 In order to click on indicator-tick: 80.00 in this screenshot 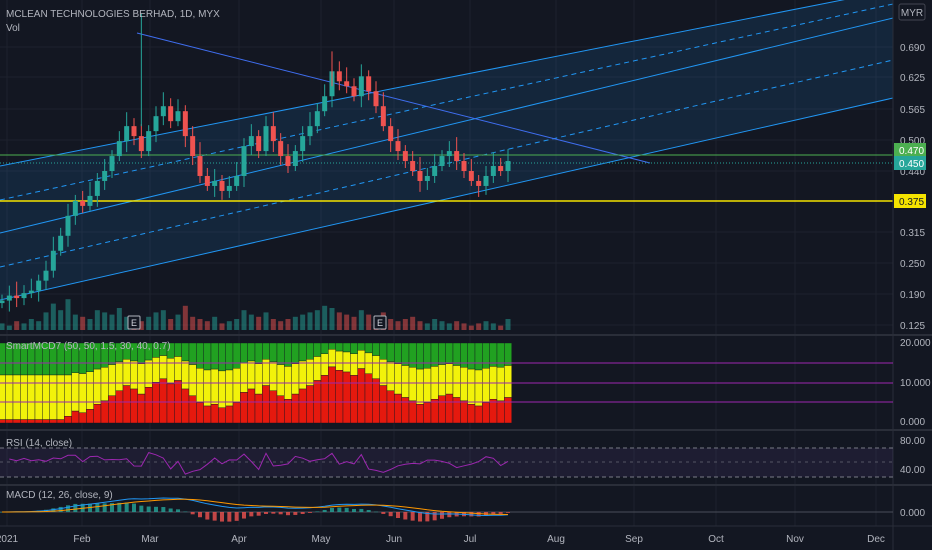, I will do `click(912, 441)`.